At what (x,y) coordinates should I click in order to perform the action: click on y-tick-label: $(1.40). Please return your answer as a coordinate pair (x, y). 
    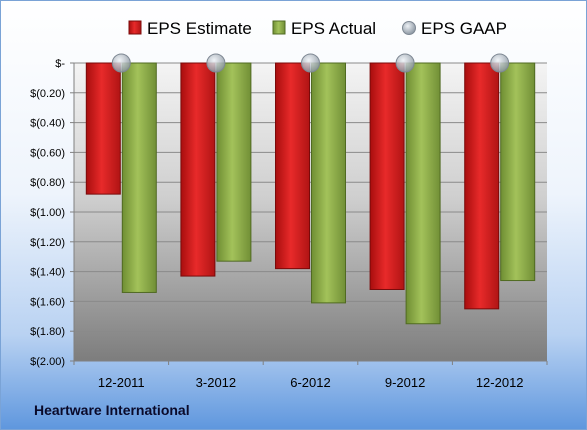
    Looking at the image, I should click on (47, 273).